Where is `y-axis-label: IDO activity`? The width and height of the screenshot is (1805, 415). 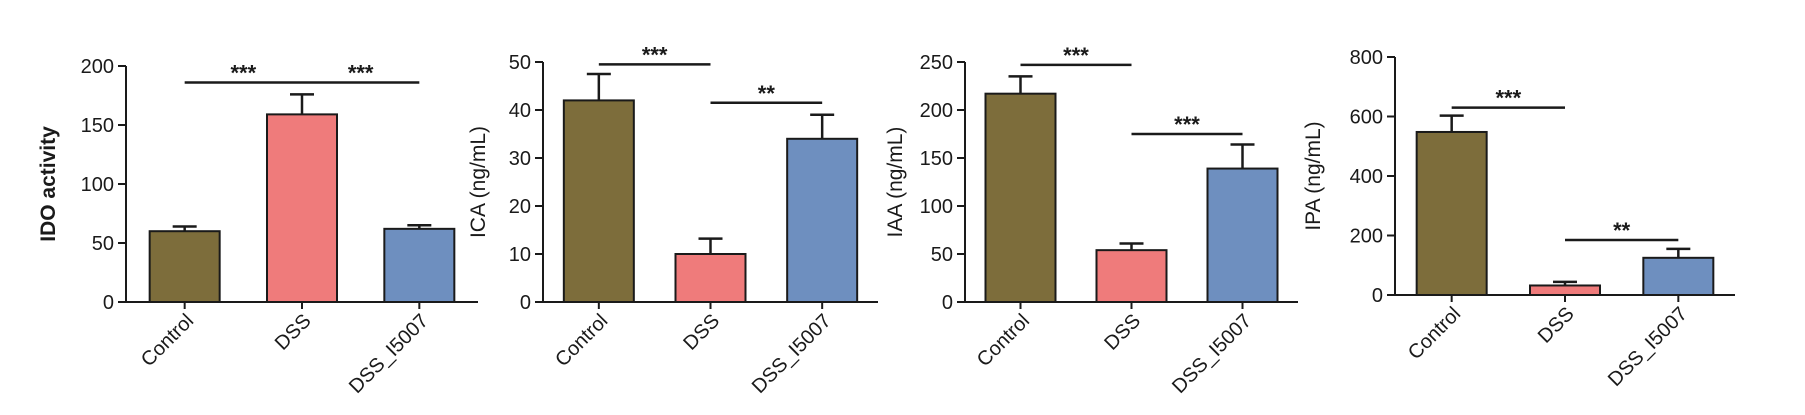
y-axis-label: IDO activity is located at coordinates (48, 184).